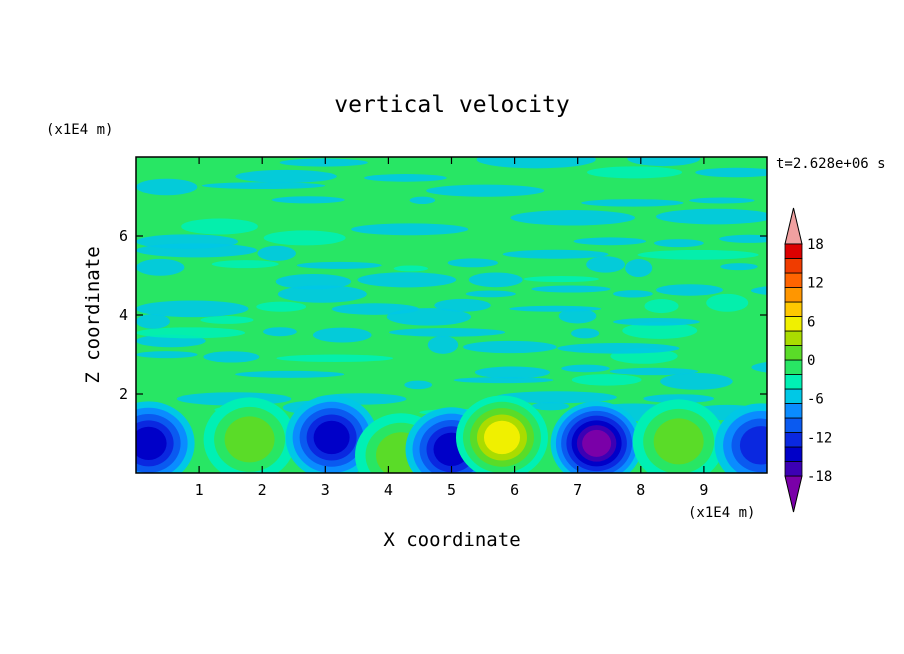 This screenshot has height=654, width=904. What do you see at coordinates (721, 513) in the screenshot?
I see `x-unit-label: (x1E4 m)` at bounding box center [721, 513].